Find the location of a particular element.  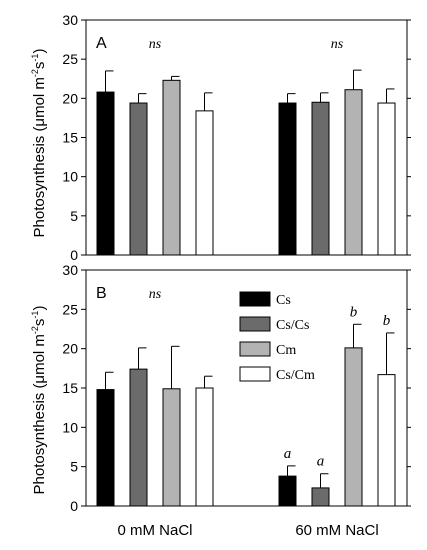

legend-swatch-cs-cm is located at coordinates (255, 374).